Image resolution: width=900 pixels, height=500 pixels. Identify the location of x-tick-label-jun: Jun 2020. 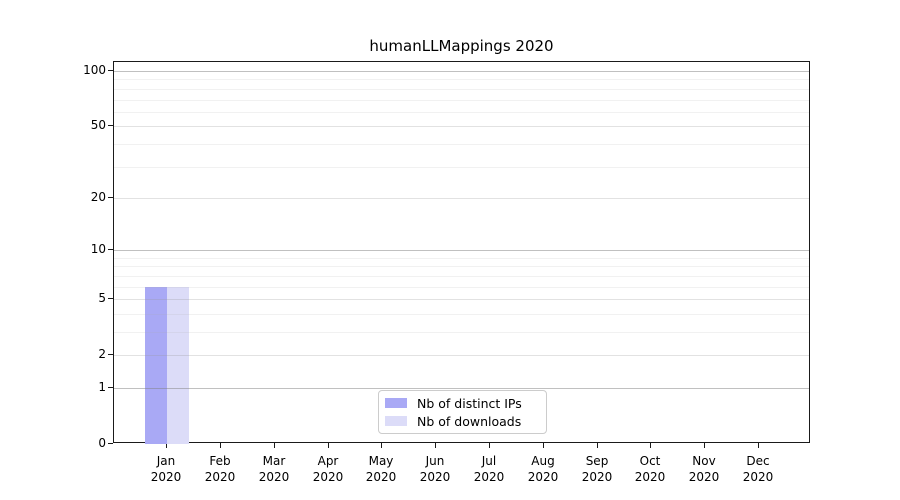
(435, 469).